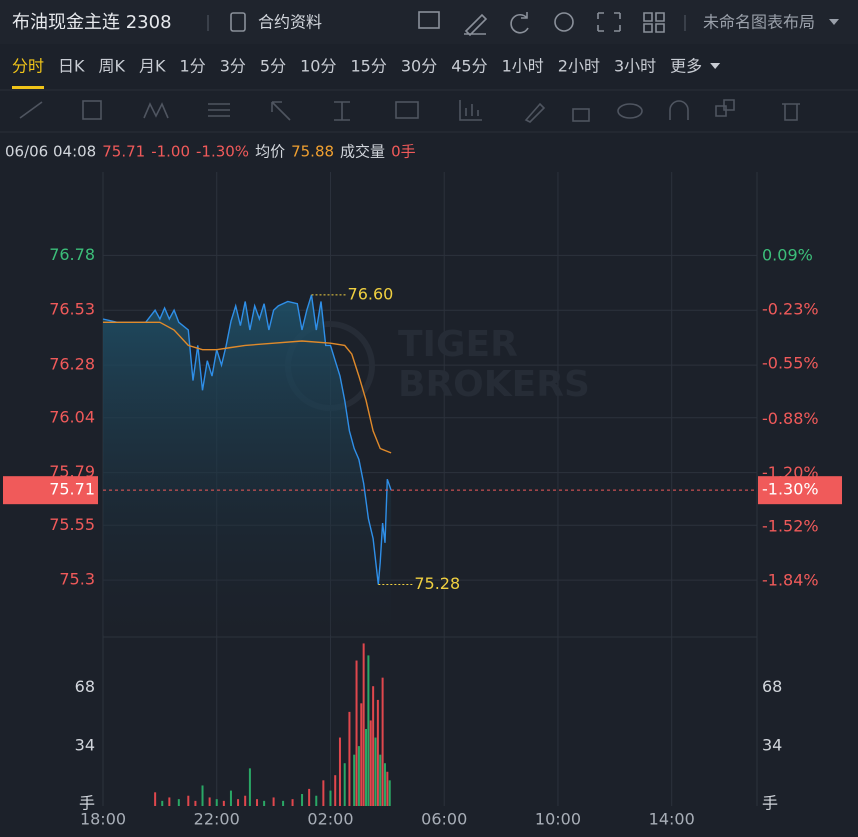 The image size is (858, 837). I want to click on tab: 5分, so click(273, 66).